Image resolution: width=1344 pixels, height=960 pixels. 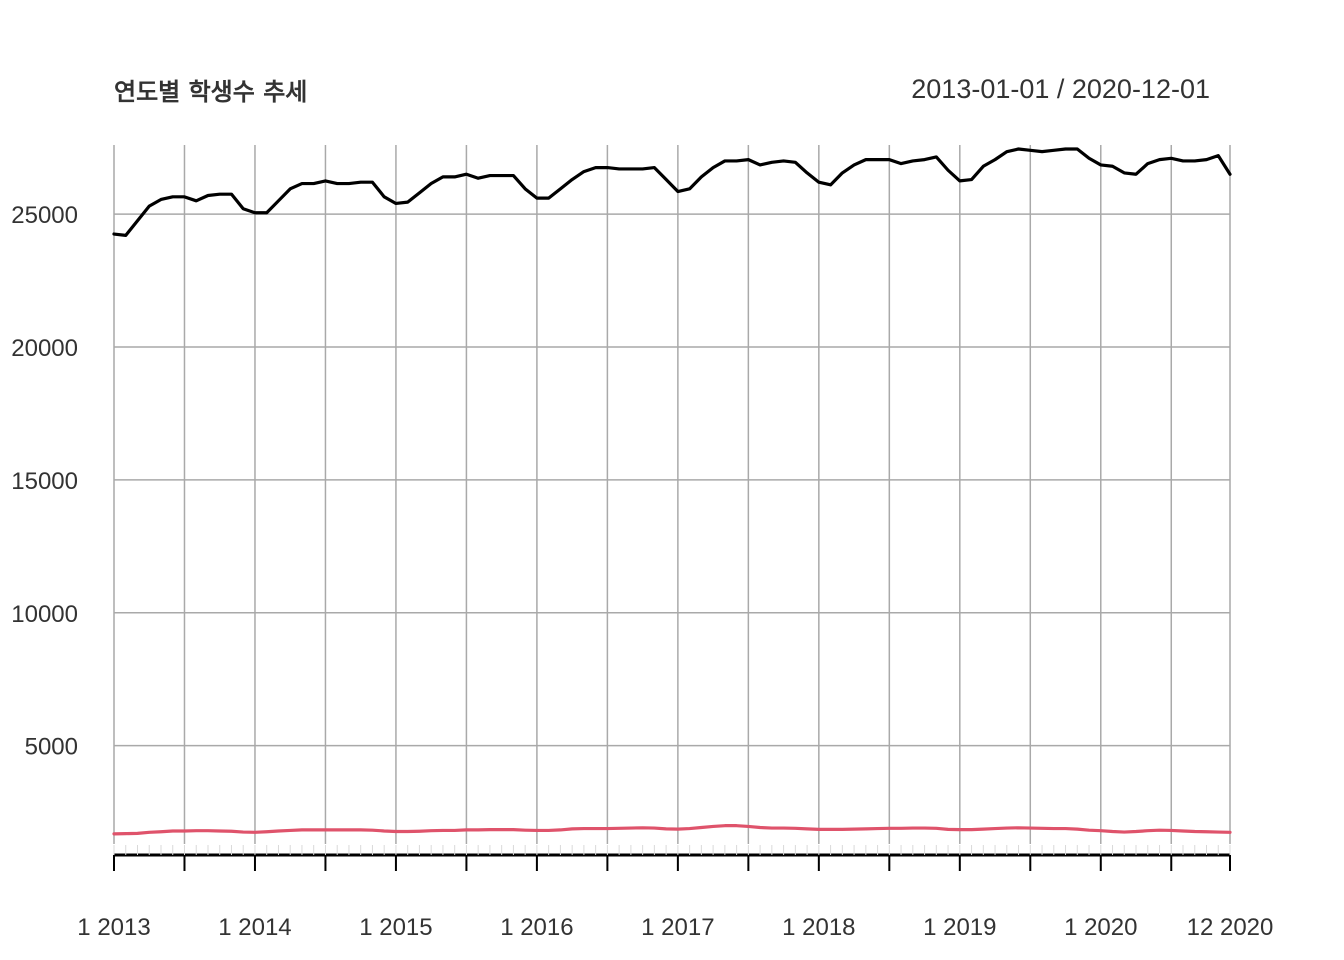 What do you see at coordinates (113, 927) in the screenshot?
I see `x-tick-label: 1 2013` at bounding box center [113, 927].